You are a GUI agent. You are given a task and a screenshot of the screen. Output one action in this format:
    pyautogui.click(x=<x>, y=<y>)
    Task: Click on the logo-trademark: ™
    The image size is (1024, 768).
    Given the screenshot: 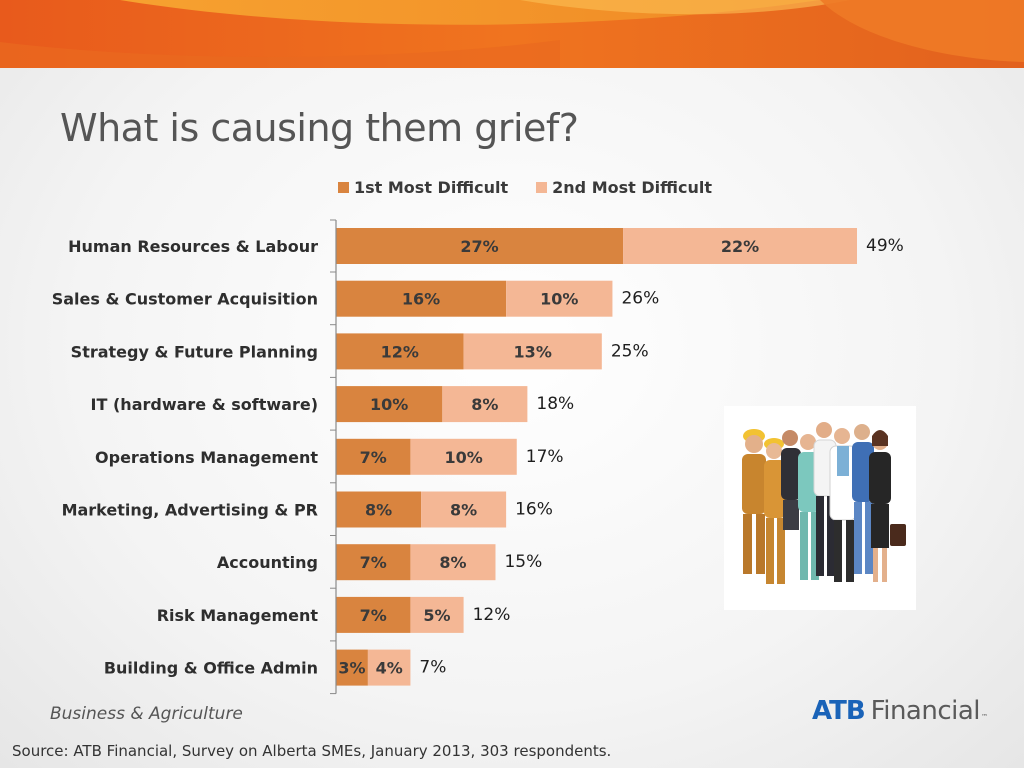 What is the action you would take?
    pyautogui.click(x=985, y=717)
    